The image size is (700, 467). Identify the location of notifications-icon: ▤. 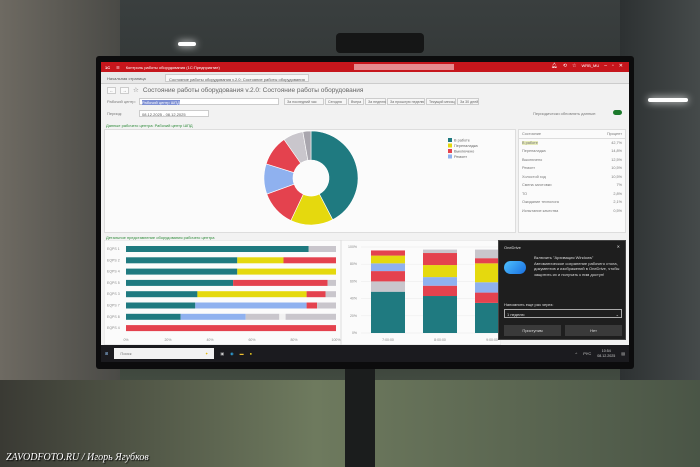
(623, 353).